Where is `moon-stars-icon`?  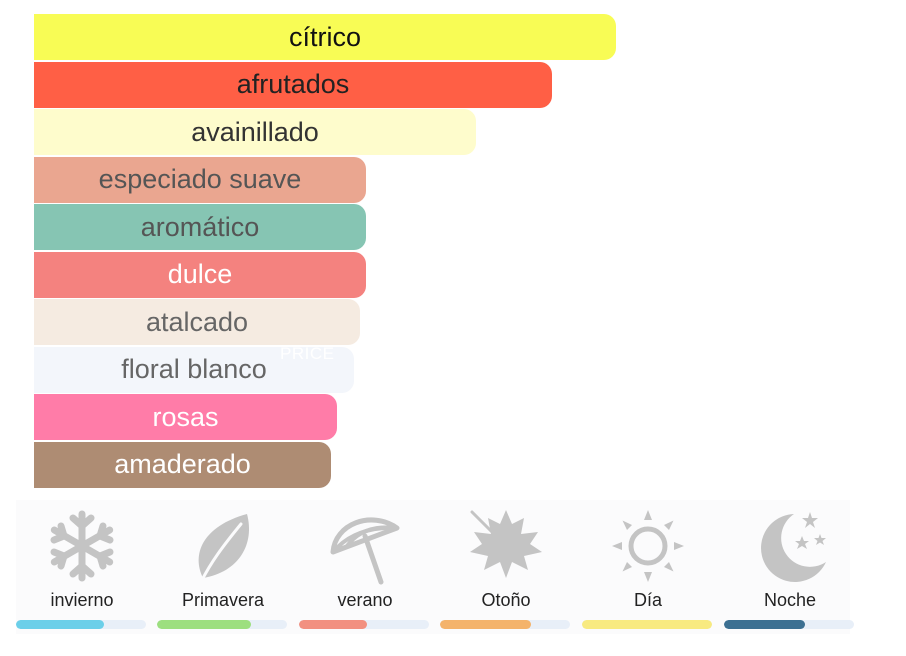 moon-stars-icon is located at coordinates (793, 547).